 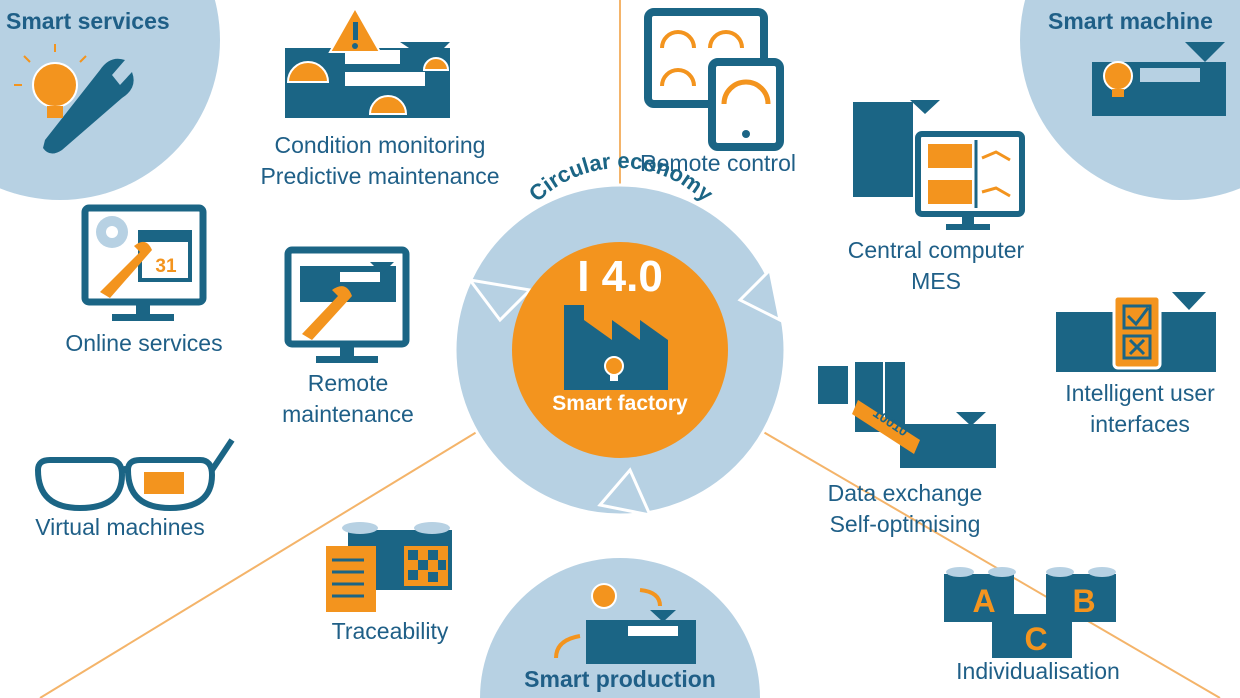 I want to click on data-exchange-icon, so click(x=907, y=415).